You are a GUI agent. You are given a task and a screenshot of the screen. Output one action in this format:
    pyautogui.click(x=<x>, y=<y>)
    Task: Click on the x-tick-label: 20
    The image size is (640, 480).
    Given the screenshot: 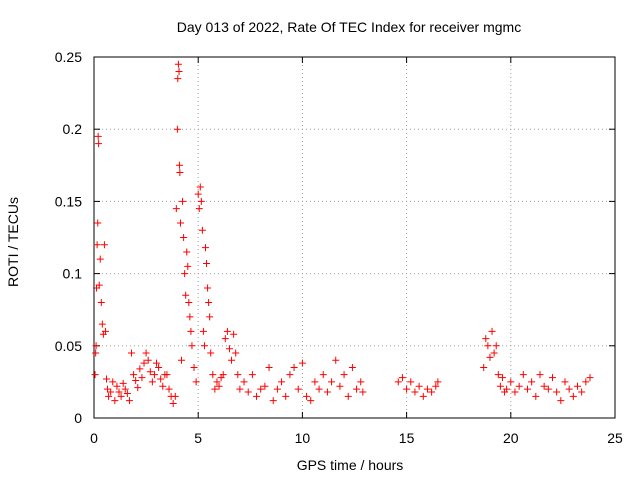 What is the action you would take?
    pyautogui.click(x=511, y=438)
    